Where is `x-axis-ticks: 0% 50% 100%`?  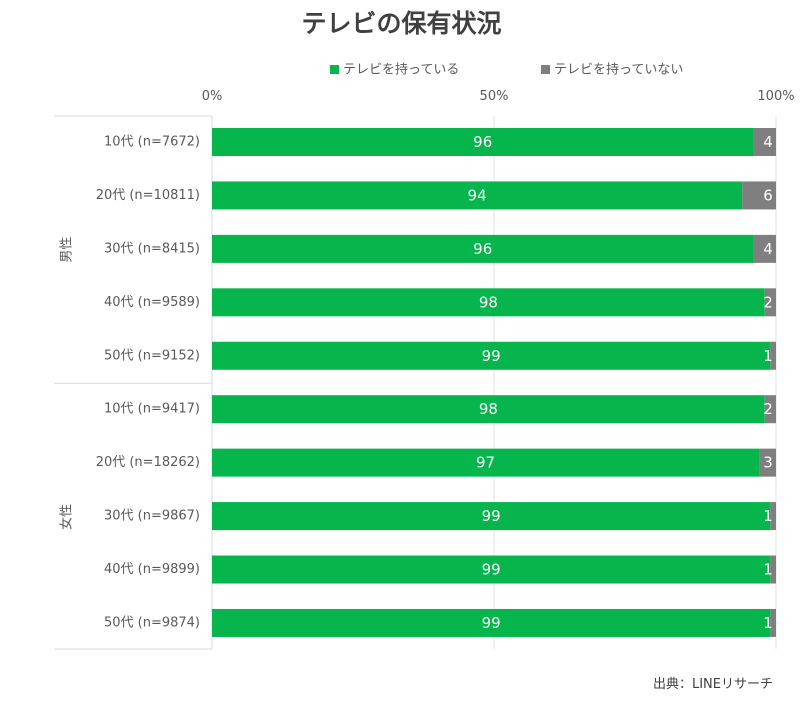 x-axis-ticks: 0% 50% 100% is located at coordinates (498, 96).